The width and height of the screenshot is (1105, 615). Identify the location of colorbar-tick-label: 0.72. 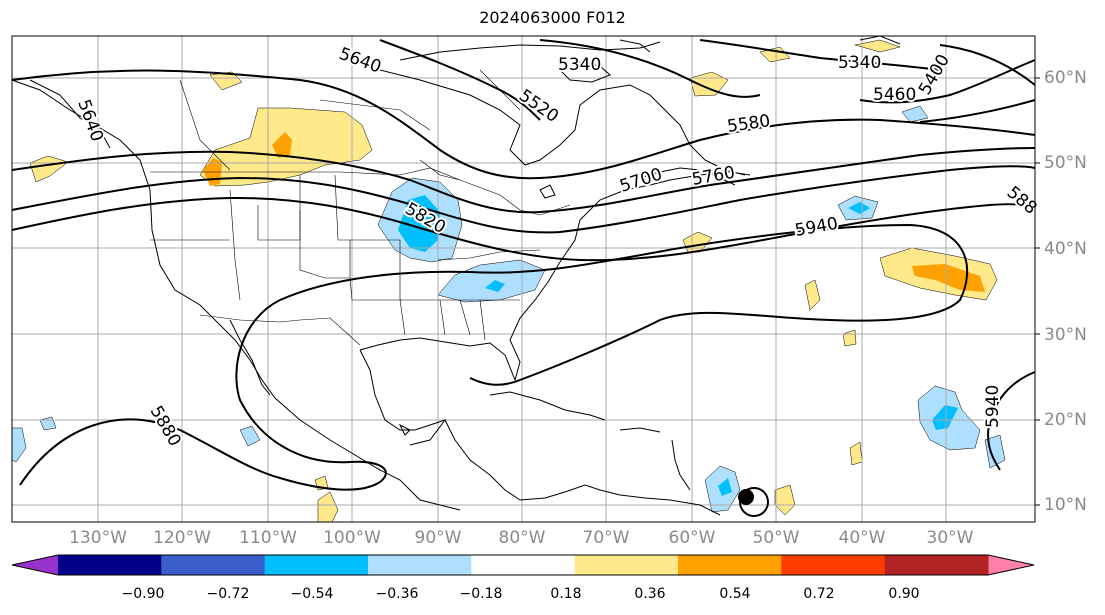
(819, 594).